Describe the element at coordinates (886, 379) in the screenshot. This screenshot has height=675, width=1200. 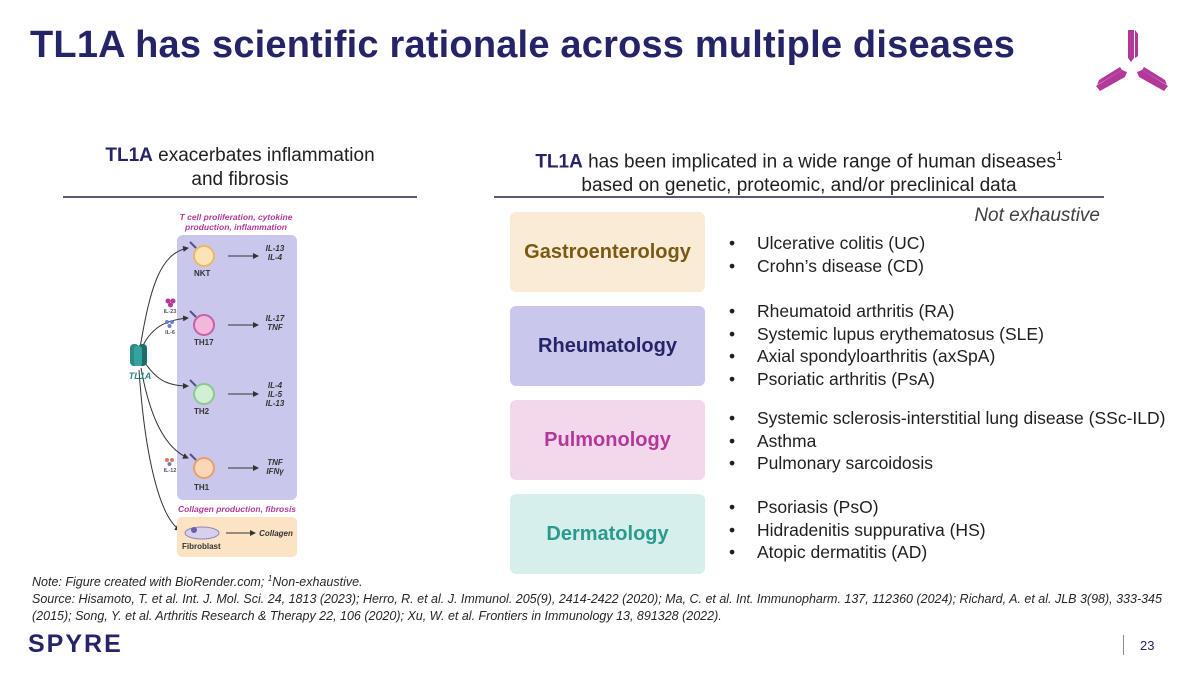
I see `disease-item: Psoriatic arthritis (PsA)` at that location.